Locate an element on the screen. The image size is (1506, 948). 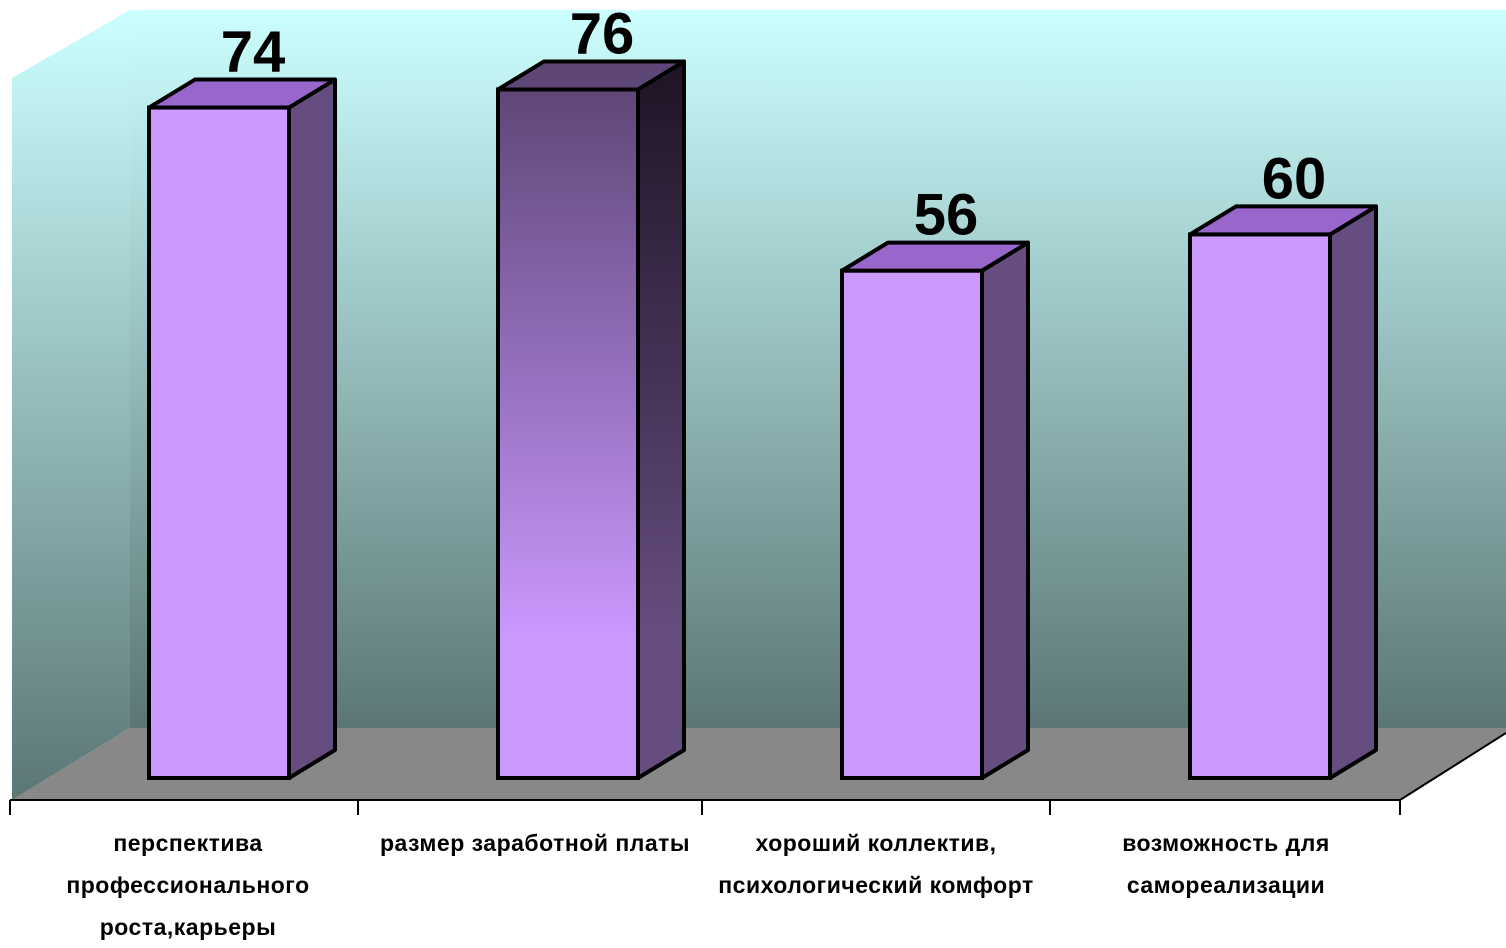
value-label-2: 56 is located at coordinates (946, 215).